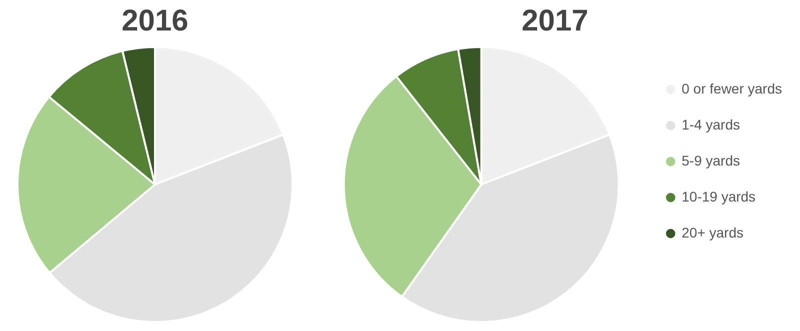 Image resolution: width=800 pixels, height=331 pixels. Describe the element at coordinates (713, 232) in the screenshot. I see `legend-label: 20+ yards` at that location.